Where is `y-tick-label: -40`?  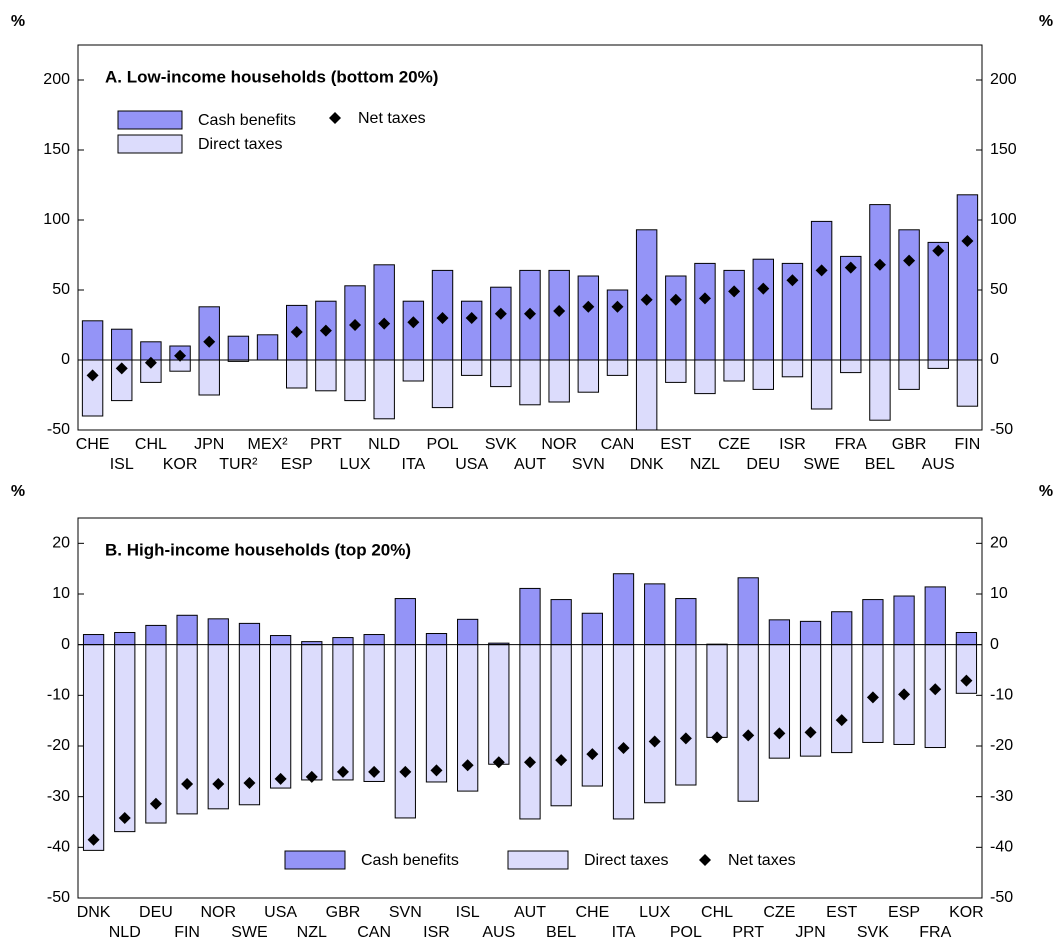
y-tick-label: -40 is located at coordinates (58, 847).